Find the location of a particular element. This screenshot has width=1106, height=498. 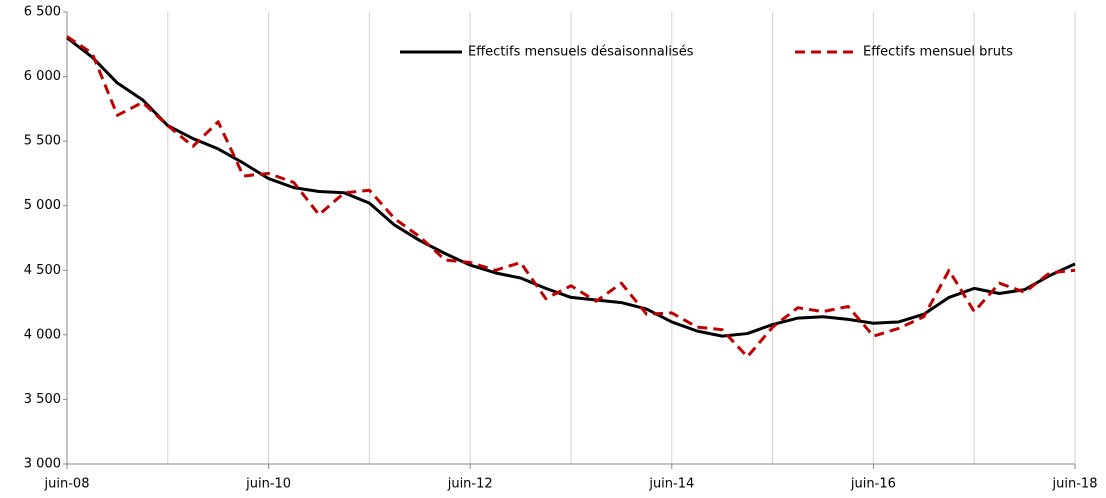

legend-label: Effectifs mensuels désaisonnalisés is located at coordinates (581, 52).